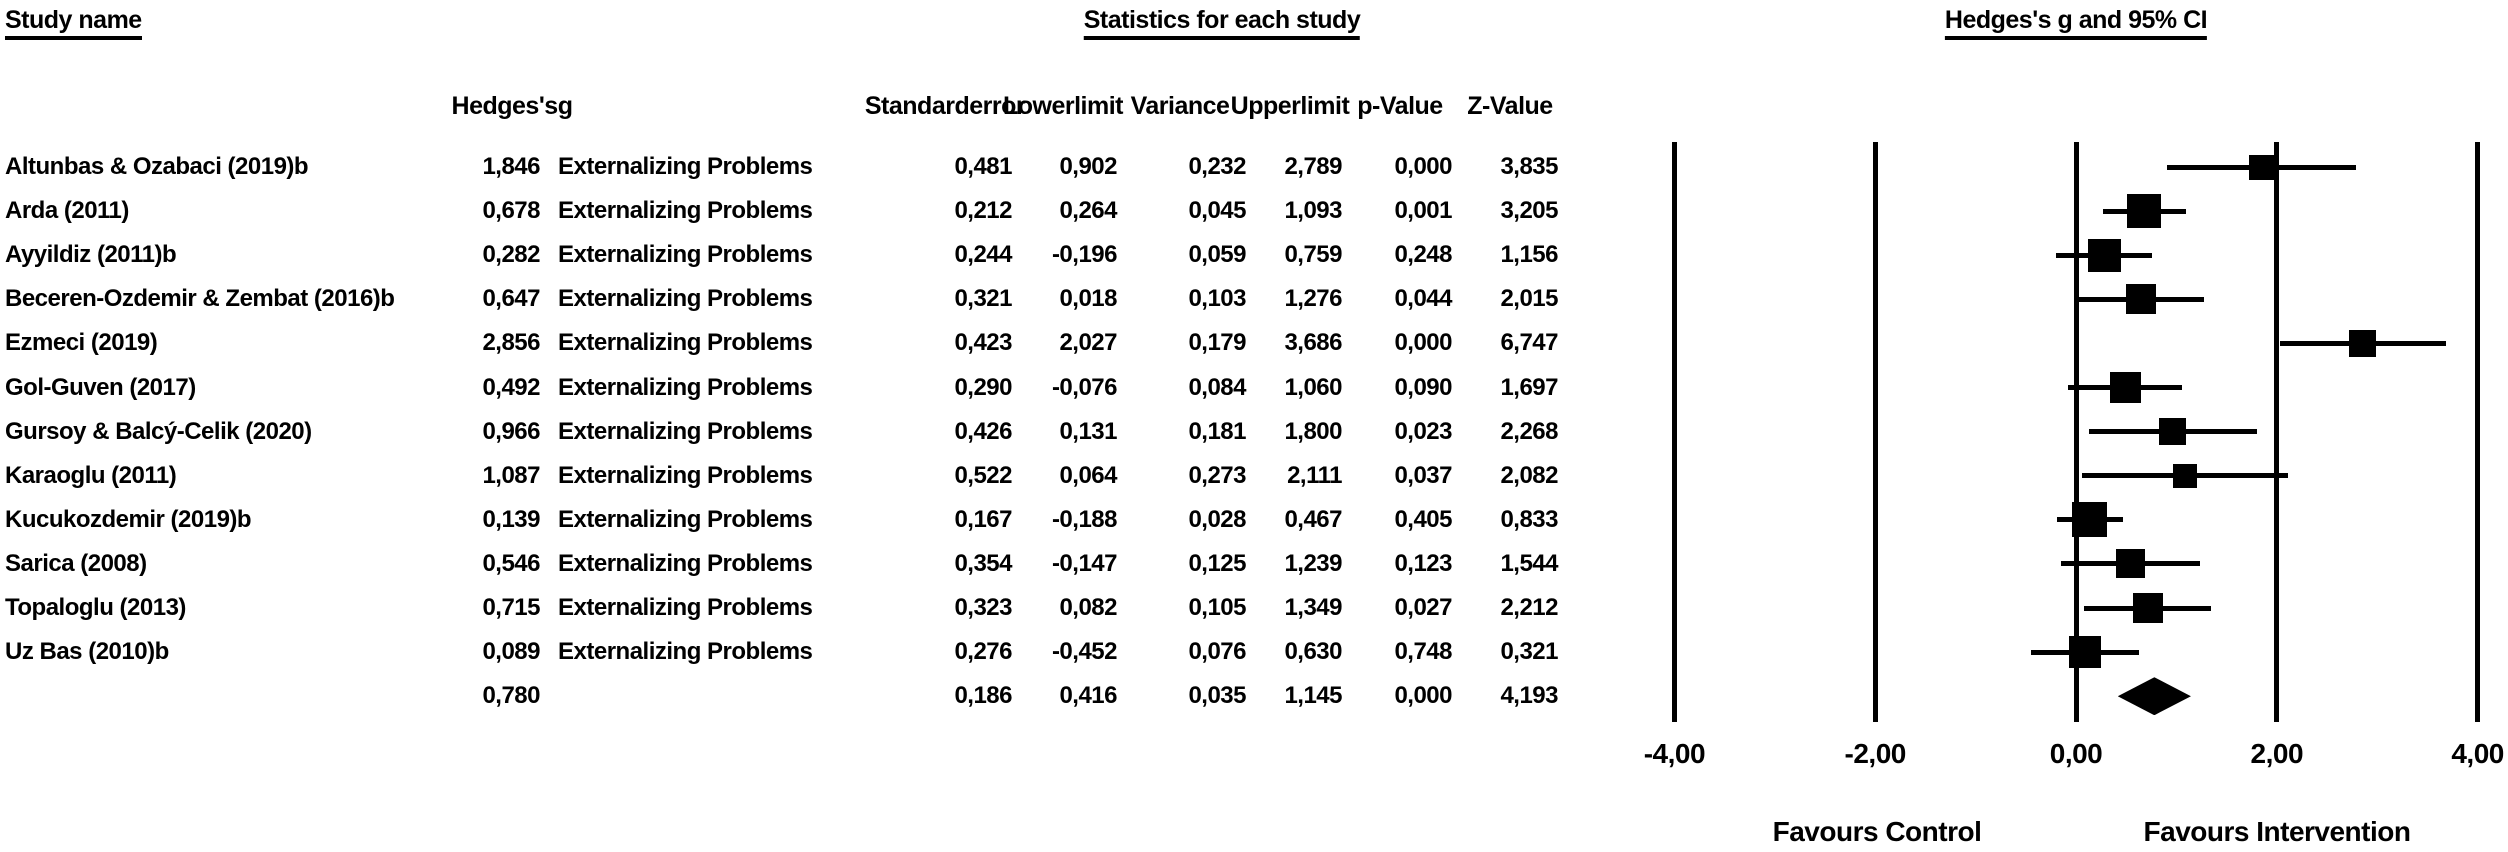 The width and height of the screenshot is (2508, 852). Describe the element at coordinates (1088, 475) in the screenshot. I see `lower-limit-cell: 0,064` at that location.